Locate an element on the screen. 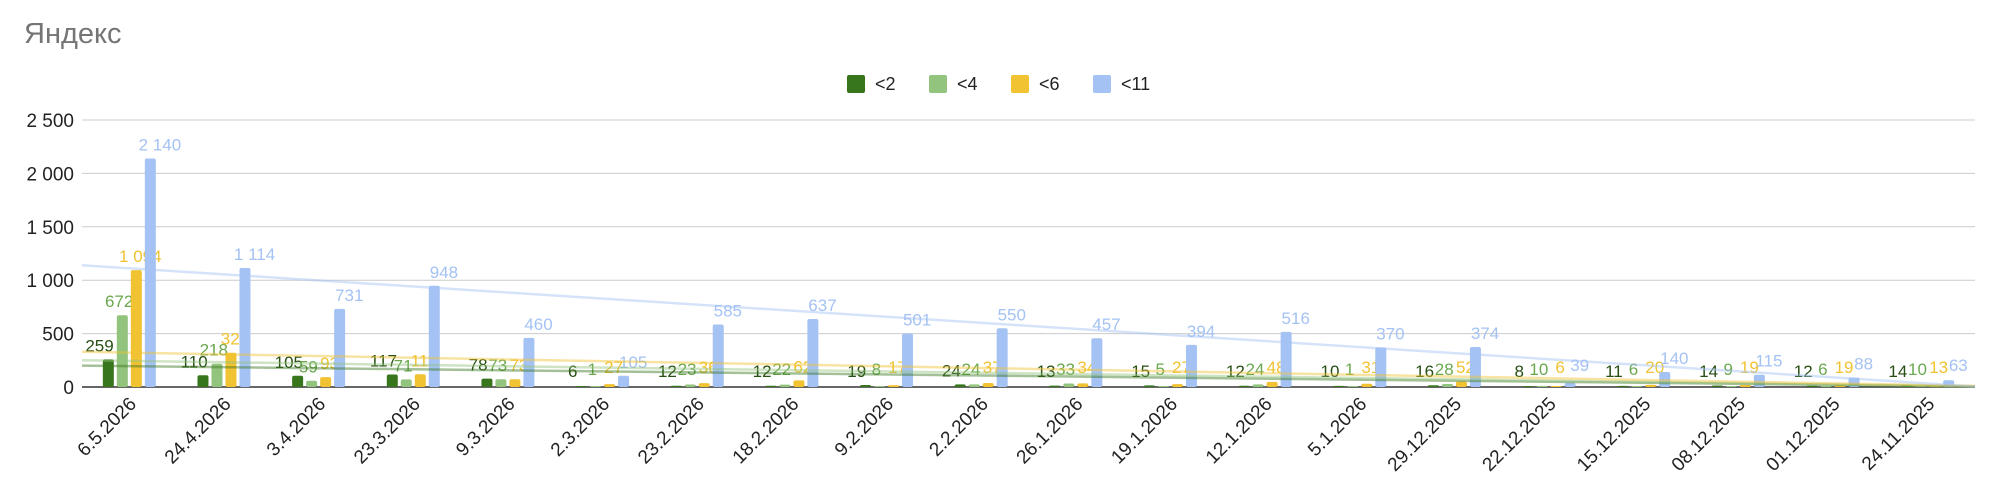 This screenshot has width=1999, height=499. data-label: 27 is located at coordinates (613, 367).